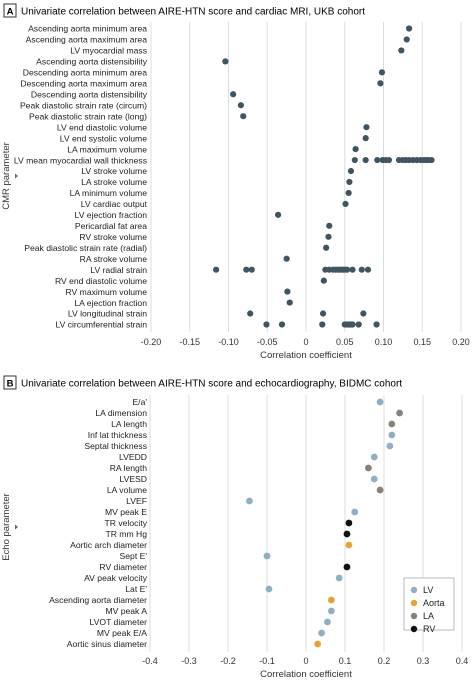  Describe the element at coordinates (108, 51) in the screenshot. I see `cmr-category-label: LV myocardial mass` at that location.